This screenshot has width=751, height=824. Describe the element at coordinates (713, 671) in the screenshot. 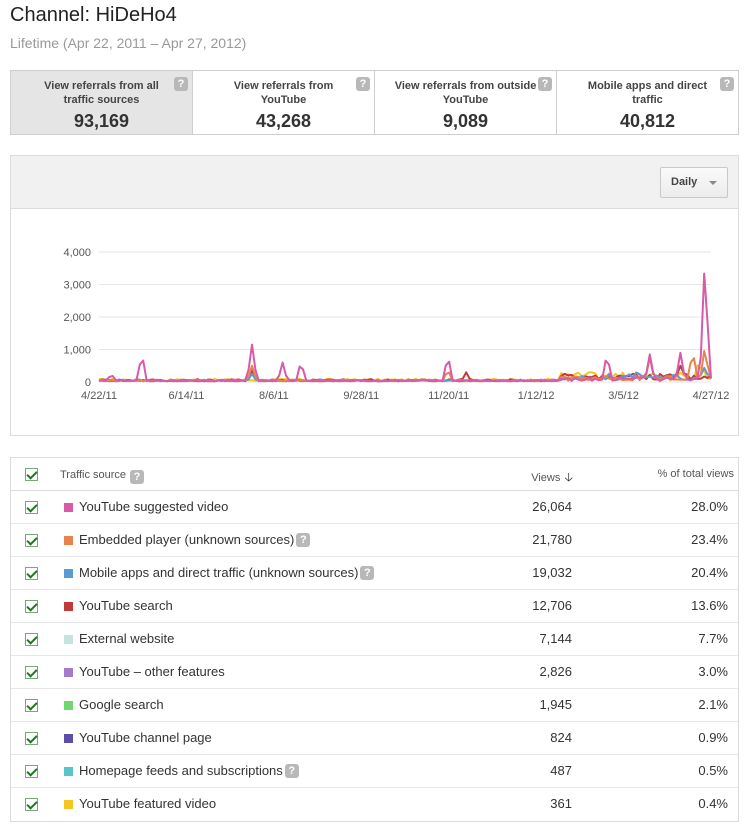

I see `pct-value: 3.0%` at that location.